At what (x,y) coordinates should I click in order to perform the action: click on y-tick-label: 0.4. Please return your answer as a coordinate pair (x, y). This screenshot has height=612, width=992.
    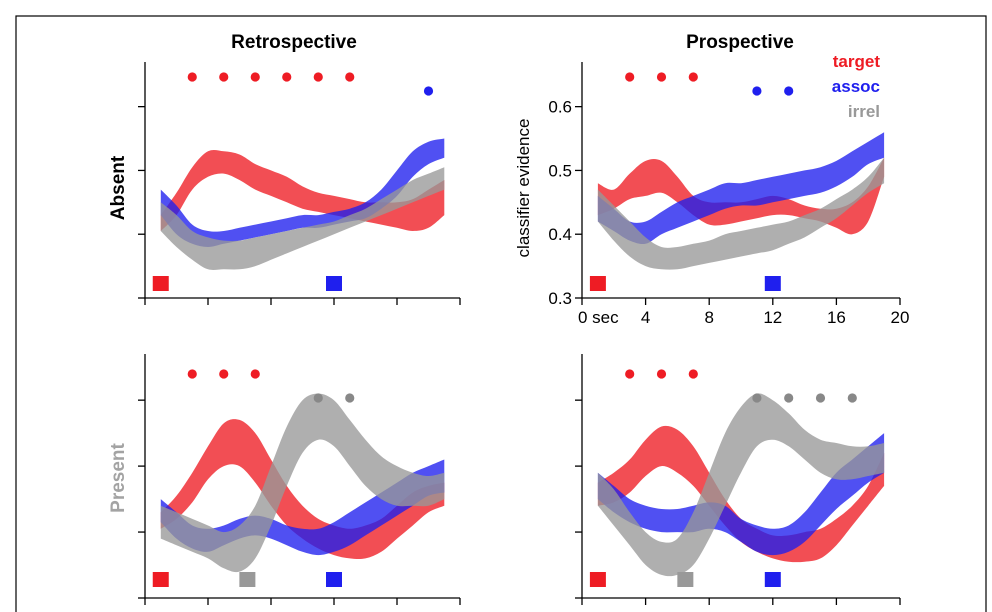
    Looking at the image, I should click on (560, 234).